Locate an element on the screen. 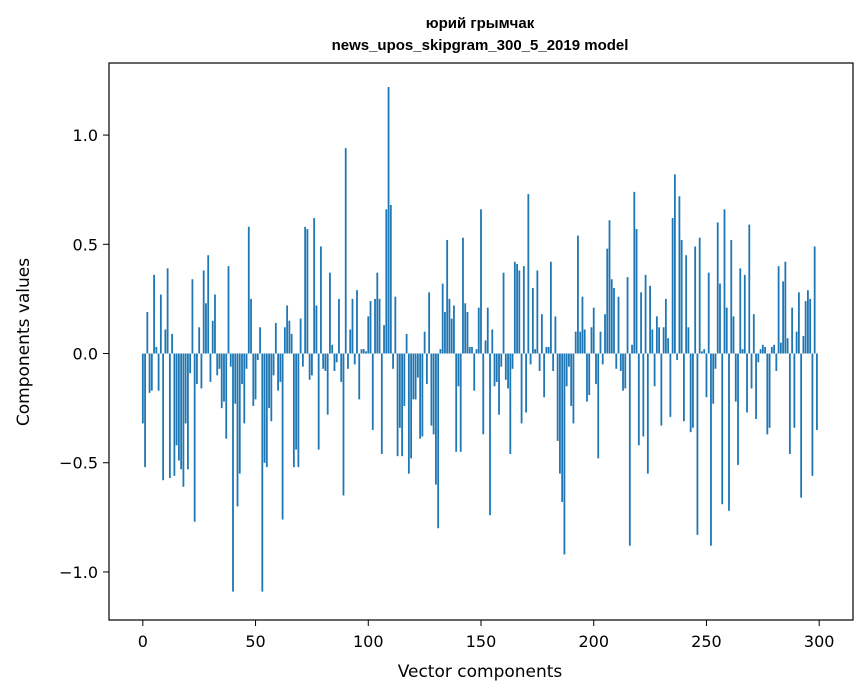 Image resolution: width=867 pixels, height=696 pixels. y-axis-label: Components values is located at coordinates (24, 342).